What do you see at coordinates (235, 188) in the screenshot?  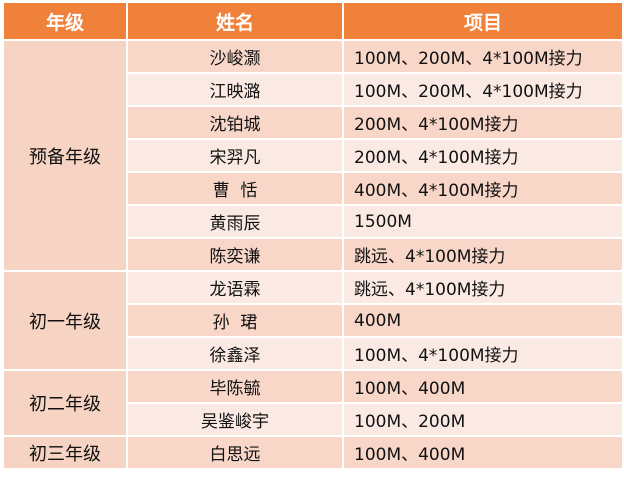 I see `student-name: 曹 恬` at bounding box center [235, 188].